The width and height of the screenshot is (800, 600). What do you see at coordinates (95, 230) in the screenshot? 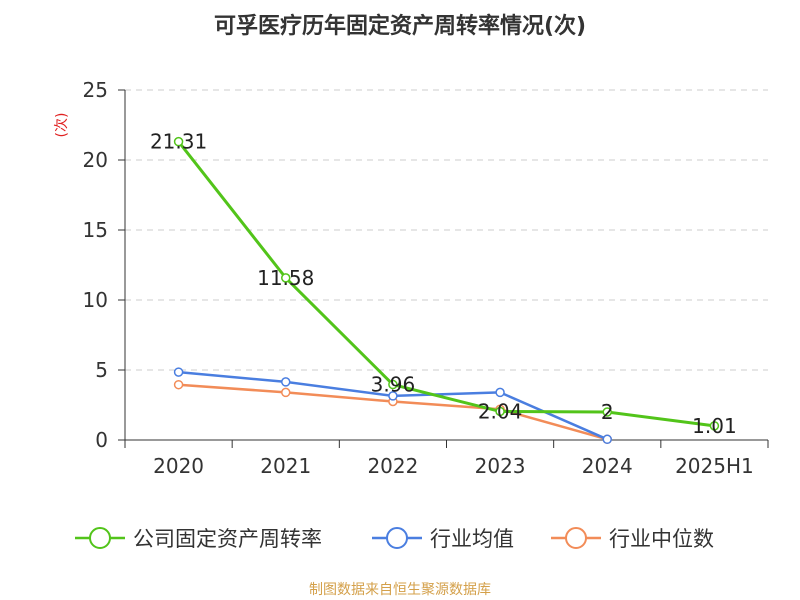
I see `y-tick-label: 15` at bounding box center [95, 230].